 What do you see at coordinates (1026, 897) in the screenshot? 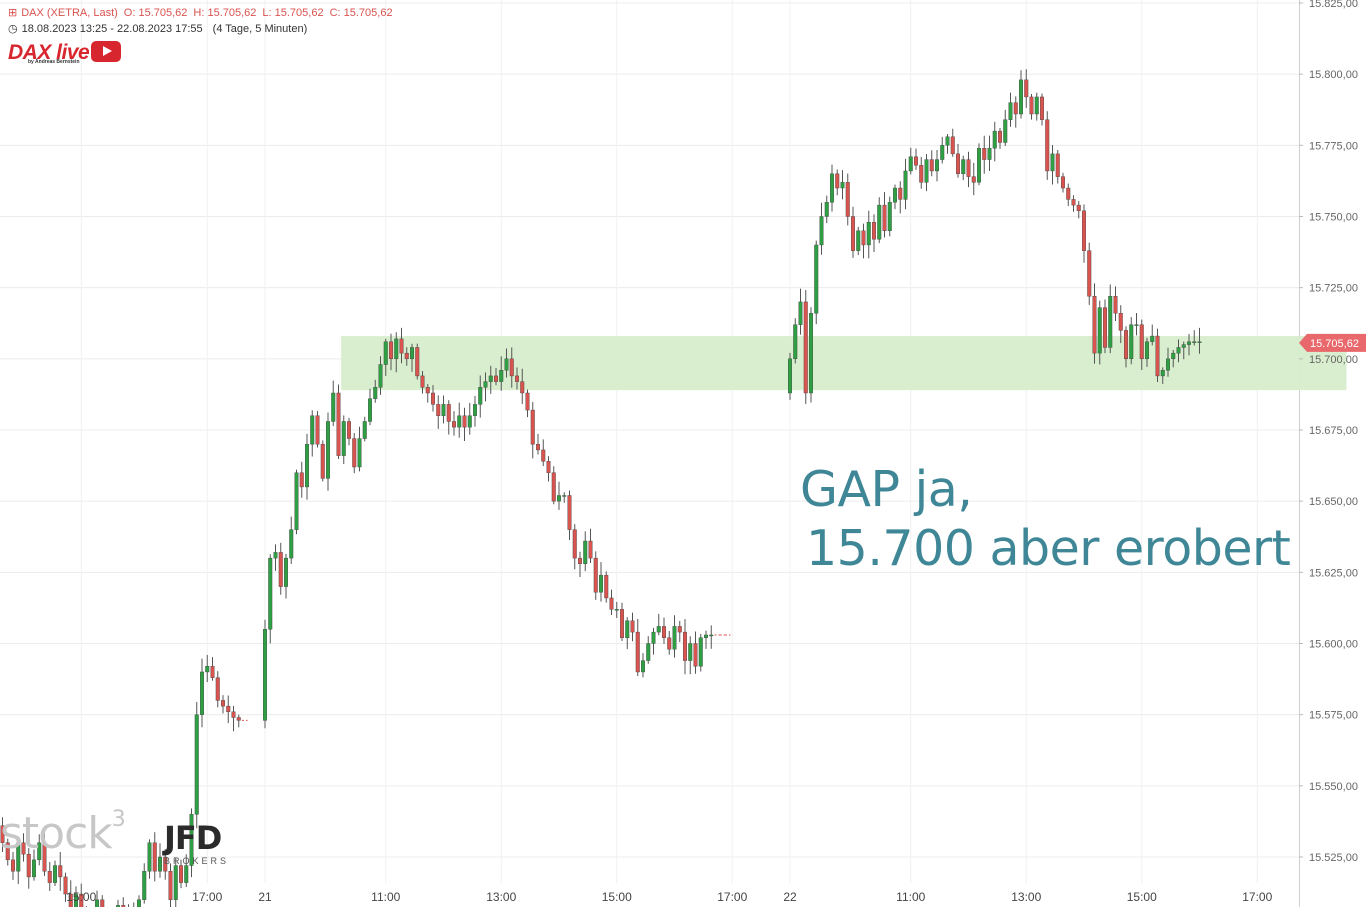
I see `x-tick-label: 13:00` at bounding box center [1026, 897].